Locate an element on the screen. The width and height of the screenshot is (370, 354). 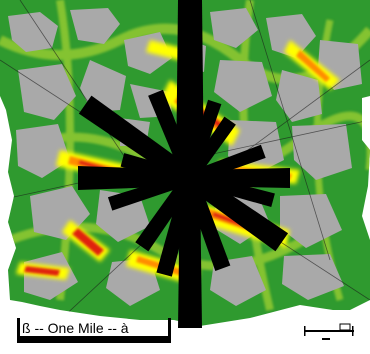
mini-scale-icon is located at coordinates (329, 331).